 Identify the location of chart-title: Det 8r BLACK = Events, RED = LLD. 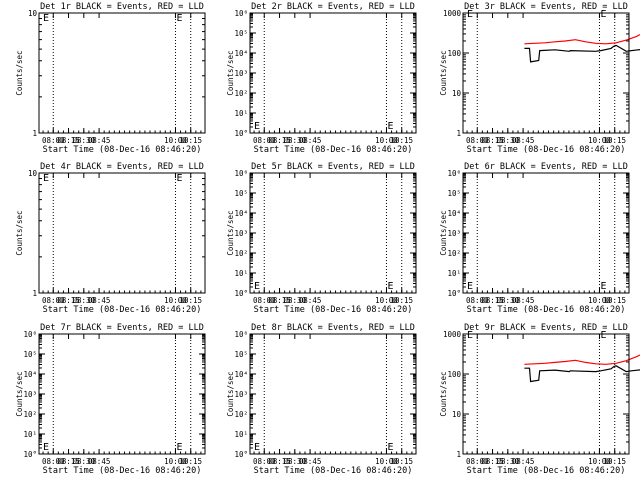
(333, 328).